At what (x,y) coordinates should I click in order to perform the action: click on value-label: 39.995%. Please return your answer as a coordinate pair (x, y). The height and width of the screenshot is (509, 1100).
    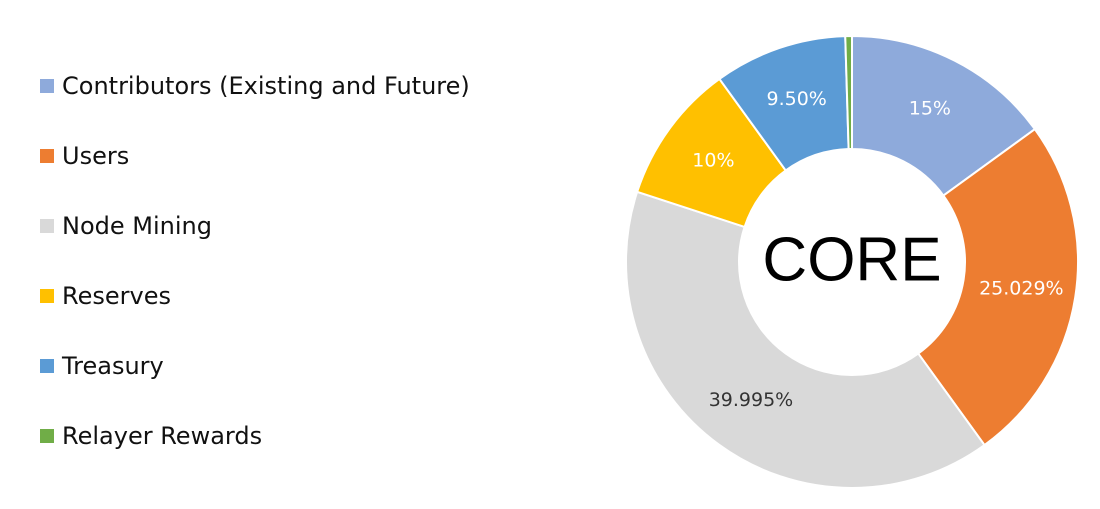
    Looking at the image, I should click on (751, 400).